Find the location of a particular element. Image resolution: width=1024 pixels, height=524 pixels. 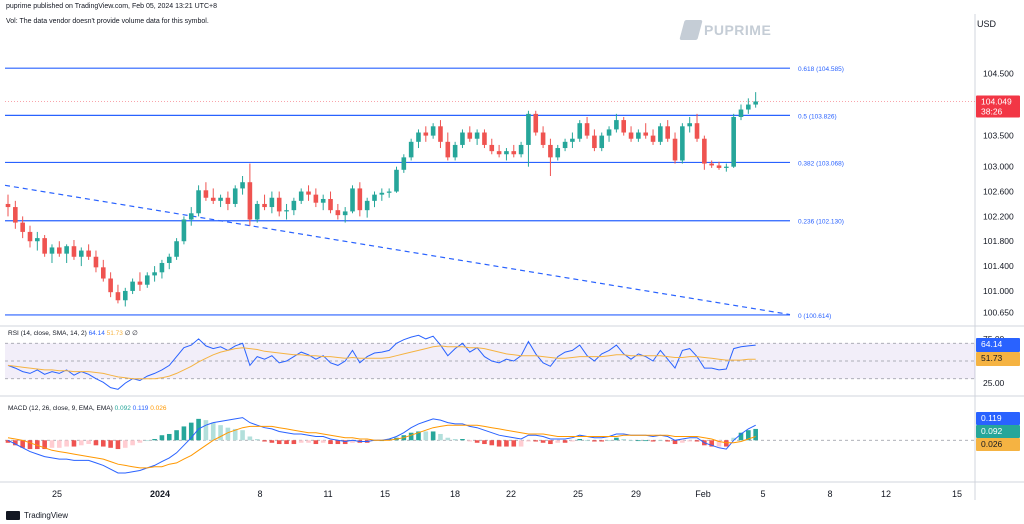

macd-value-tag: 0.119 is located at coordinates (991, 418).